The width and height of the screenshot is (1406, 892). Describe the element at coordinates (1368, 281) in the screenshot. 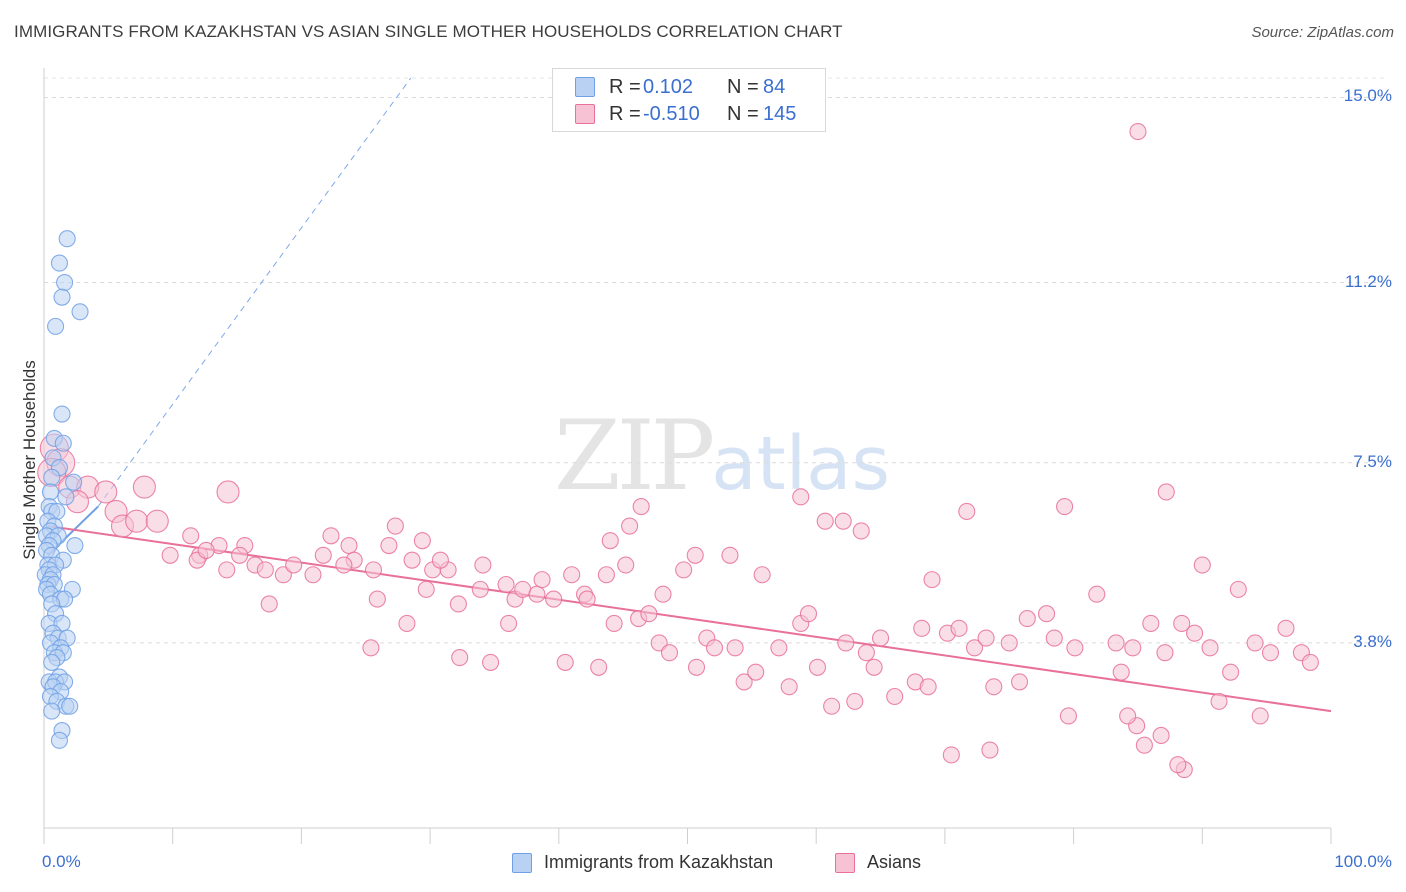

I see `y-tick-label: 11.2%` at that location.